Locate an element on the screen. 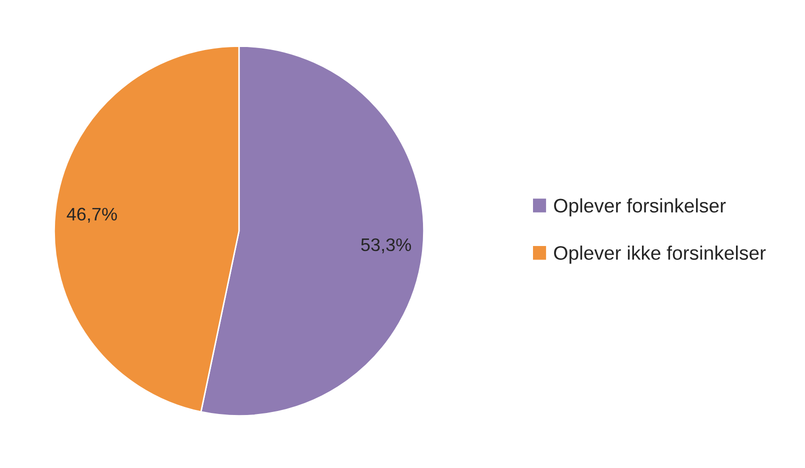 The width and height of the screenshot is (805, 468). data-label: 46,7% is located at coordinates (91, 215).